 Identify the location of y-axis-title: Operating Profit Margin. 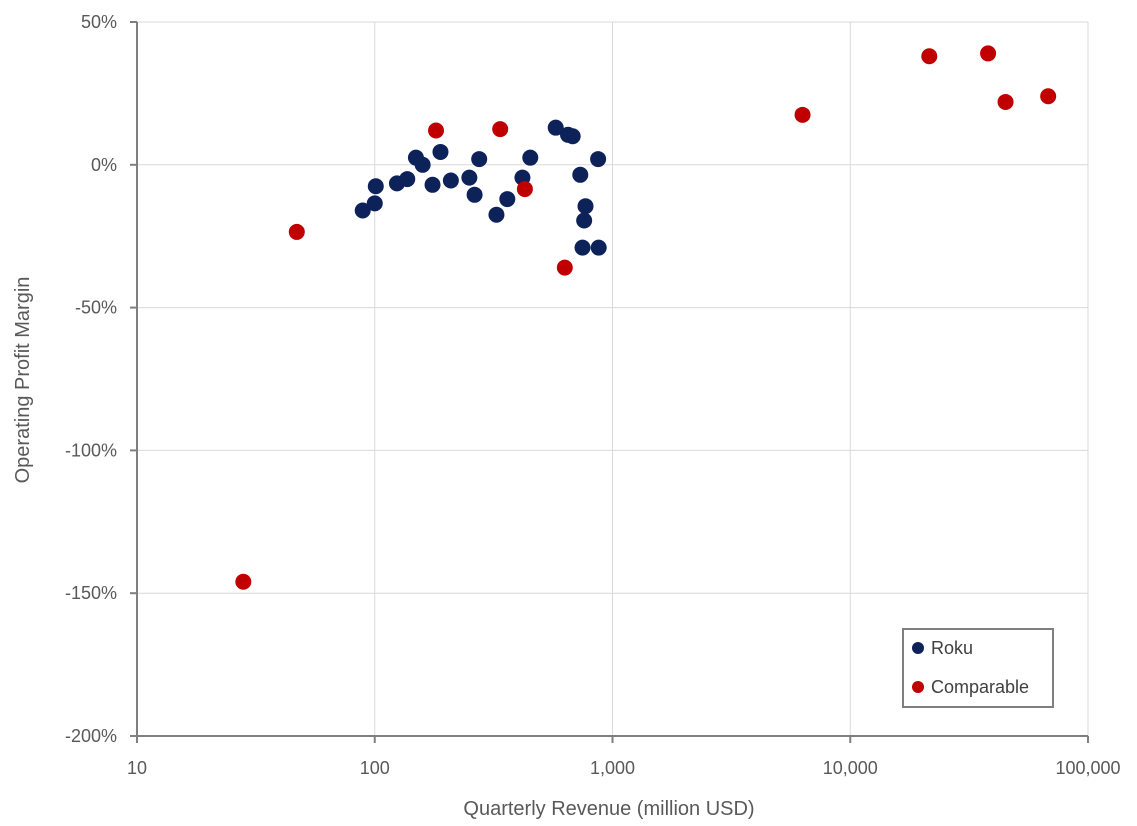
(23, 380).